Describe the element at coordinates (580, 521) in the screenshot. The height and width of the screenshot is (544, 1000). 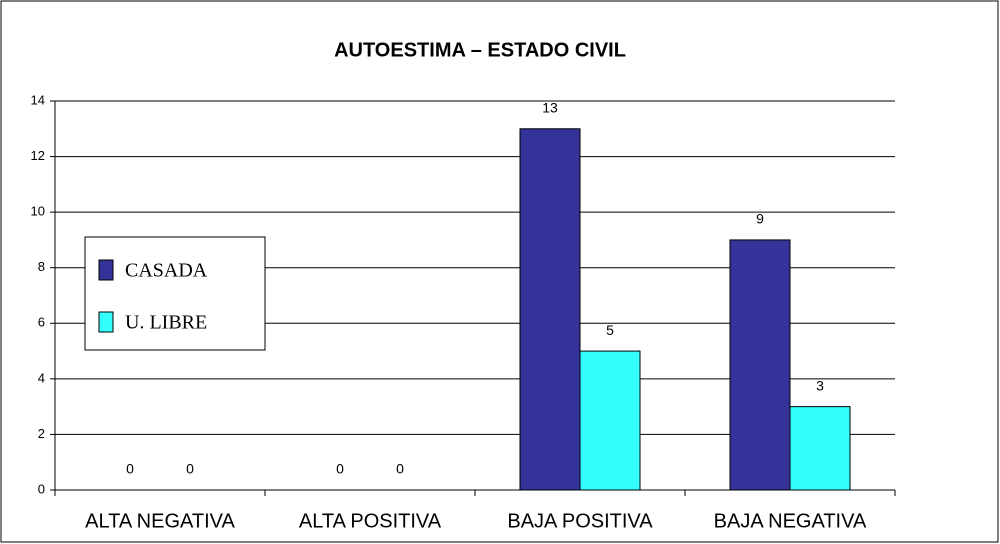
I see `x-tick-label: BAJA POSITIVA` at that location.